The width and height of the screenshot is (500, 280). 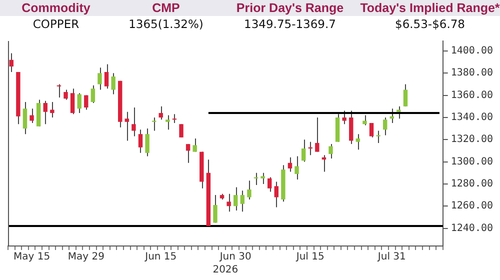 What do you see at coordinates (472, 118) in the screenshot?
I see `y-tick-label: 1340.00` at bounding box center [472, 118].